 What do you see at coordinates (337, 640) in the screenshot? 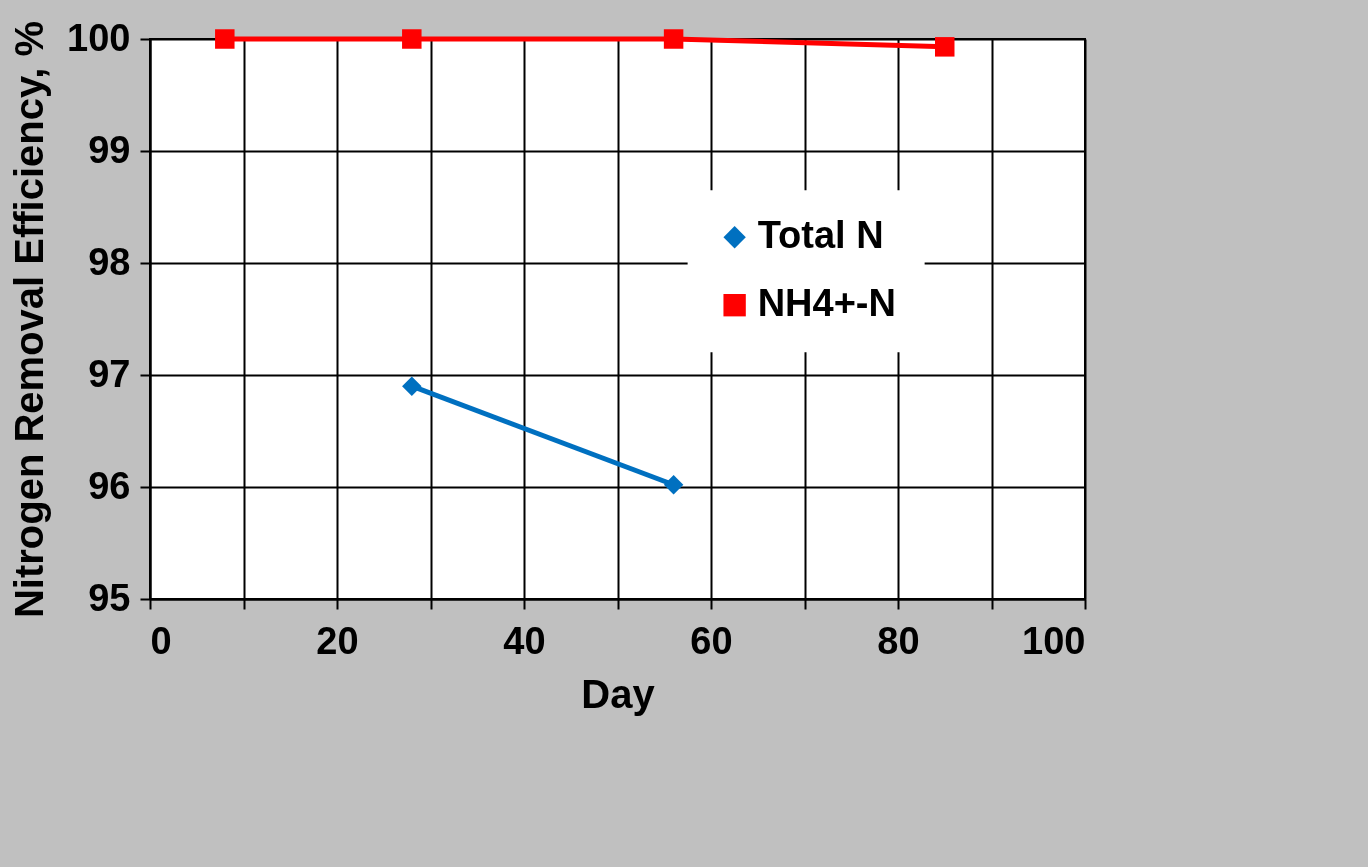
I see `x-tick-label: 20` at bounding box center [337, 640].